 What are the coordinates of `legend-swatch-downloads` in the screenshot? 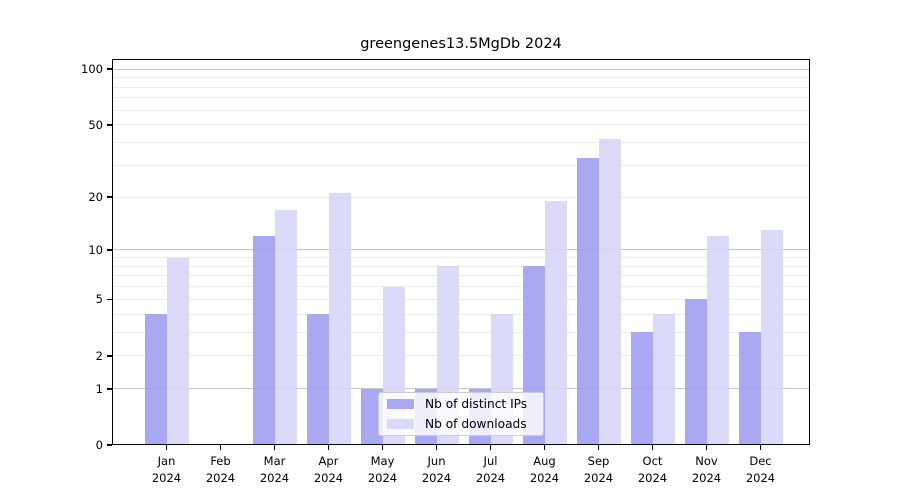 It's located at (400, 423).